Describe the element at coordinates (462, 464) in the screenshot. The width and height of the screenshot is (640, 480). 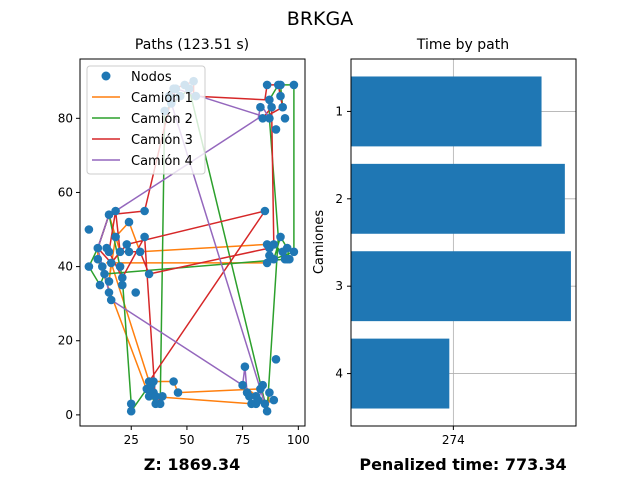
I see `penalized-time-label: Penalized time: 773.34` at that location.